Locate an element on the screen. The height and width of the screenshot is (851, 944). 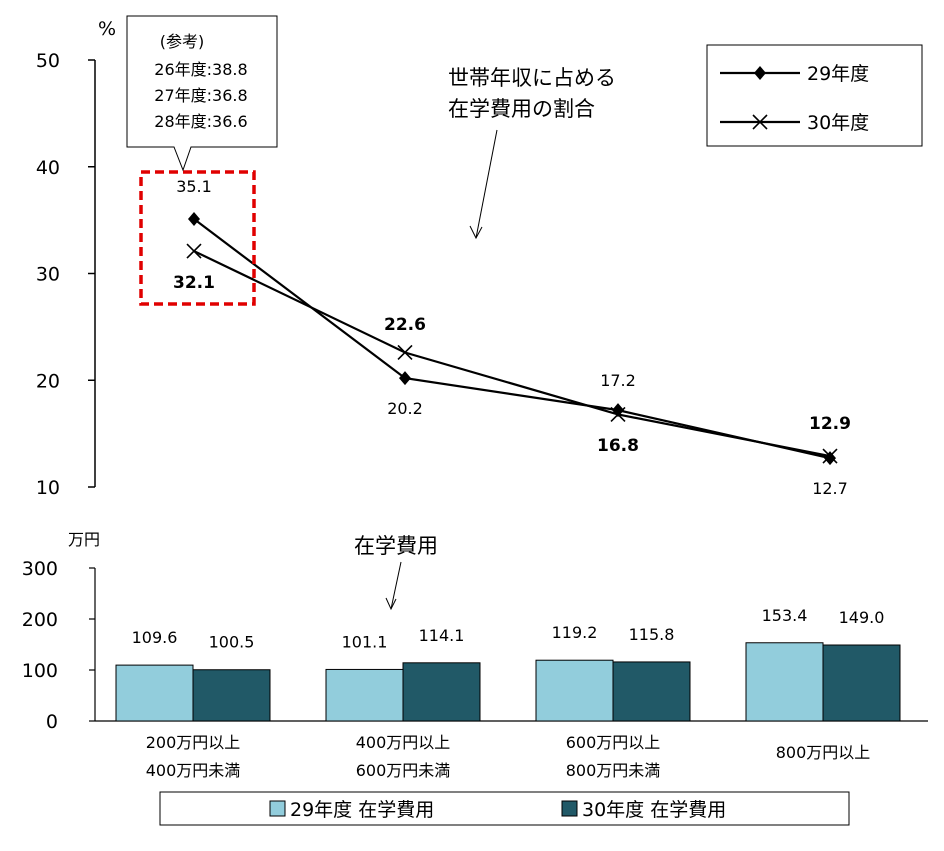
y-tick-label: 20 is located at coordinates (48, 381).